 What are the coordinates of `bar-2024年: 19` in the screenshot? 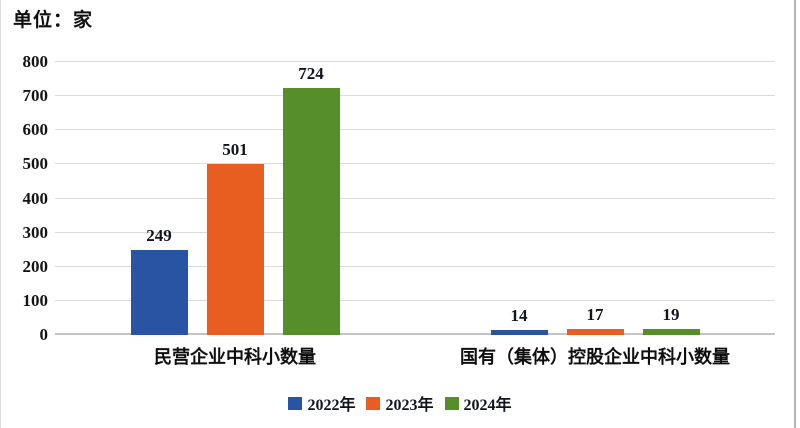 It's located at (671, 320).